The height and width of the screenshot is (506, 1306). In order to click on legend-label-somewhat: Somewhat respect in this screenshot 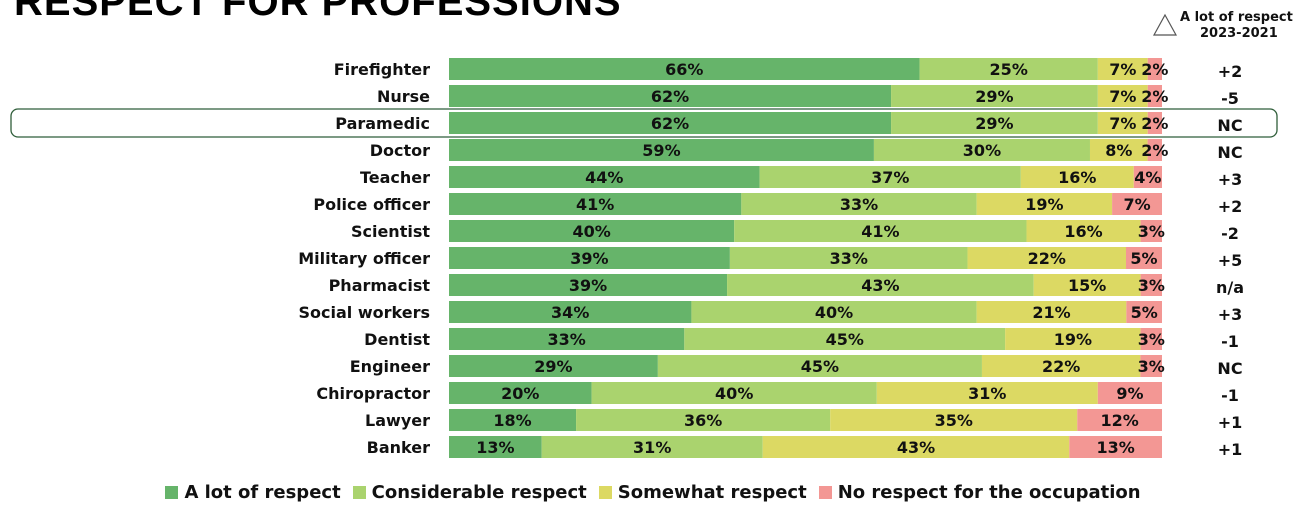, I will do `click(712, 492)`.